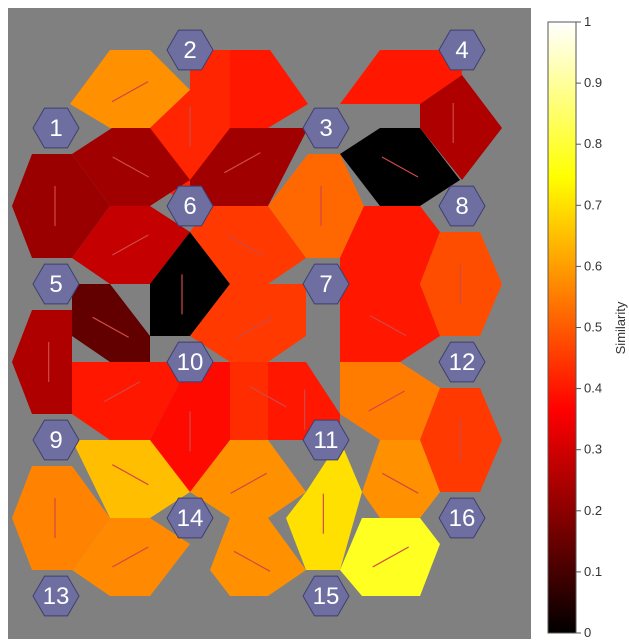  Describe the element at coordinates (593, 204) in the screenshot. I see `colorbar-tick-label-7: 0.7` at that location.